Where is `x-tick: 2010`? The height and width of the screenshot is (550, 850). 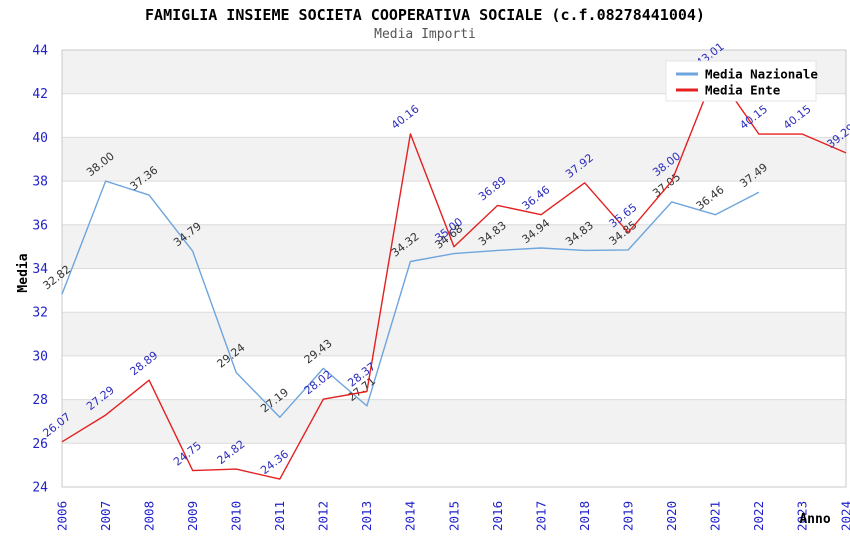
x-tick: 2010 is located at coordinates (235, 516).